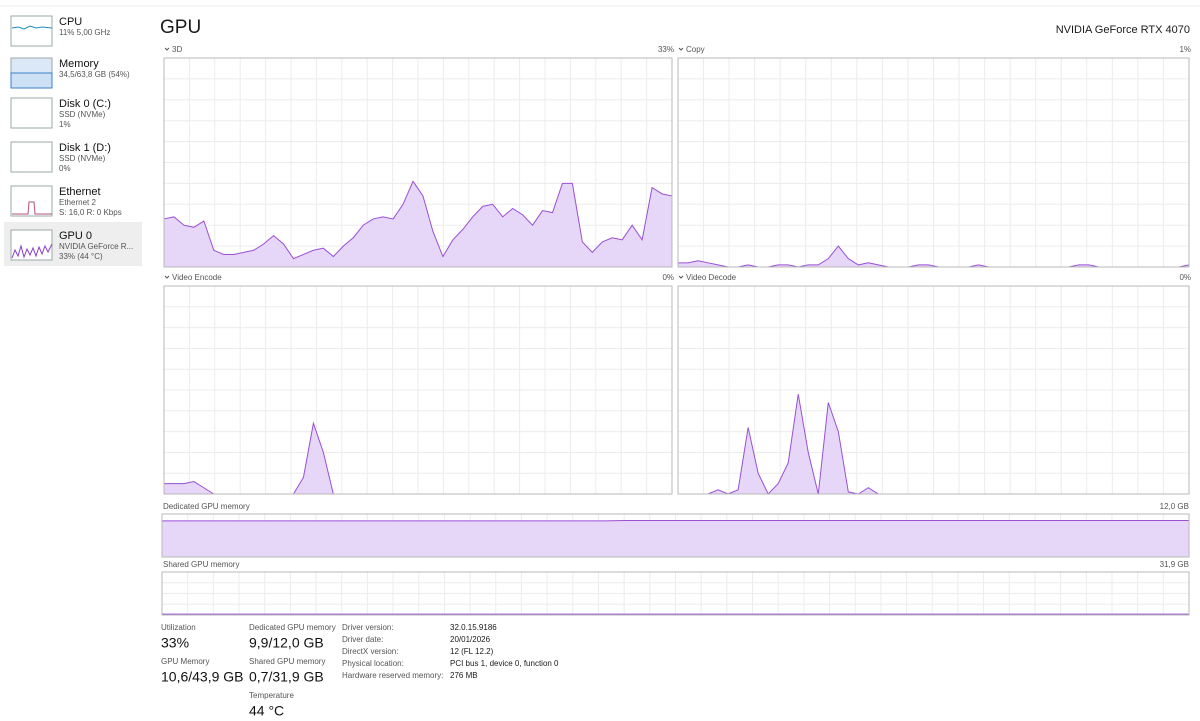 Image resolution: width=1200 pixels, height=721 pixels. Describe the element at coordinates (472, 651) in the screenshot. I see `detail-value: 12 (FL 12.2)` at that location.